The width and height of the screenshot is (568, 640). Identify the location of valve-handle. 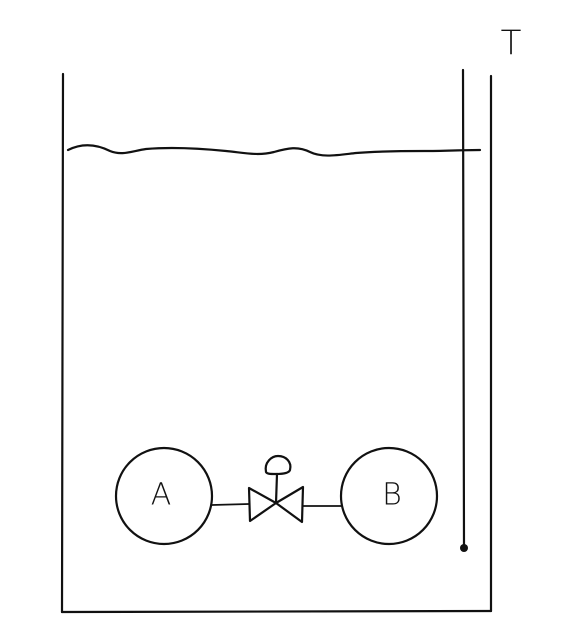
(278, 465).